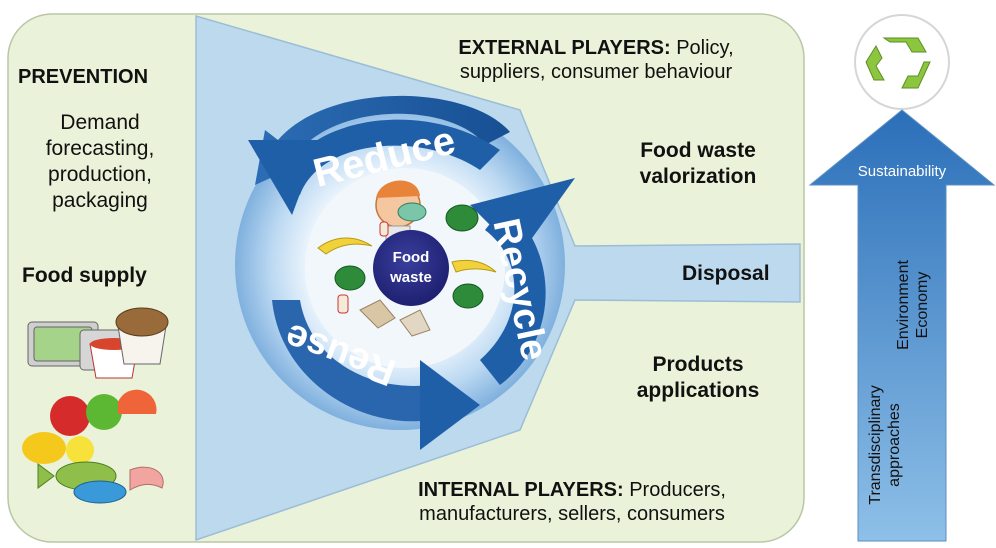  Describe the element at coordinates (98, 343) in the screenshot. I see `food-containers-icon` at that location.